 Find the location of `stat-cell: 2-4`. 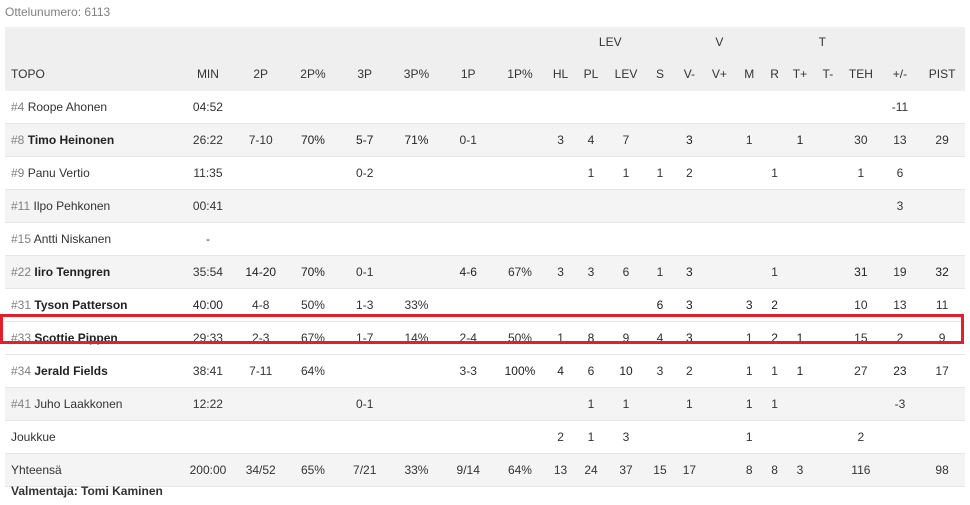

stat-cell: 2-4 is located at coordinates (468, 338).